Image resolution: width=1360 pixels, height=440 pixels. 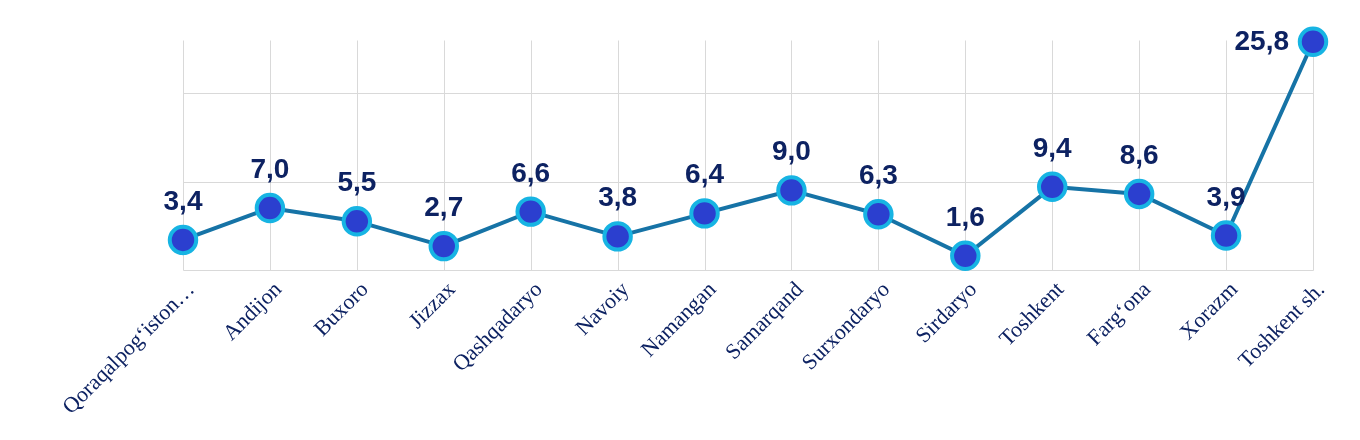 I want to click on data-label: 6,6, so click(x=531, y=172).